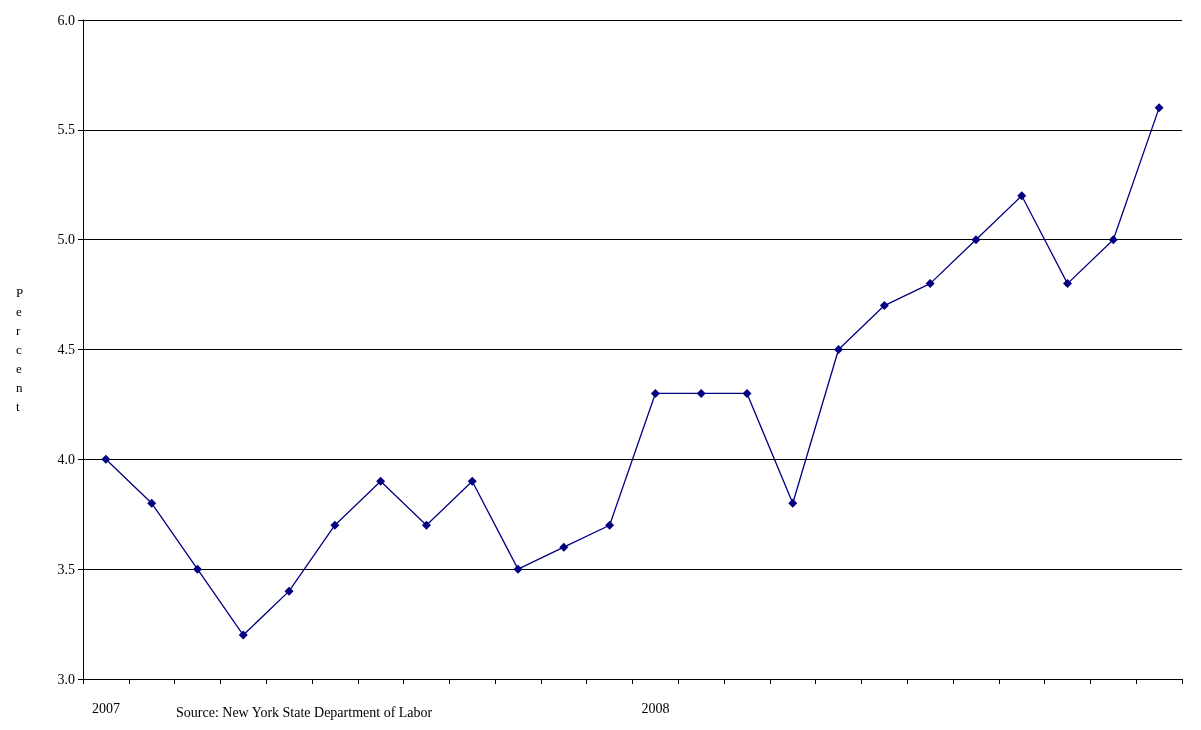  What do you see at coordinates (66, 459) in the screenshot?
I see `y-tick-label: 4.0` at bounding box center [66, 459].